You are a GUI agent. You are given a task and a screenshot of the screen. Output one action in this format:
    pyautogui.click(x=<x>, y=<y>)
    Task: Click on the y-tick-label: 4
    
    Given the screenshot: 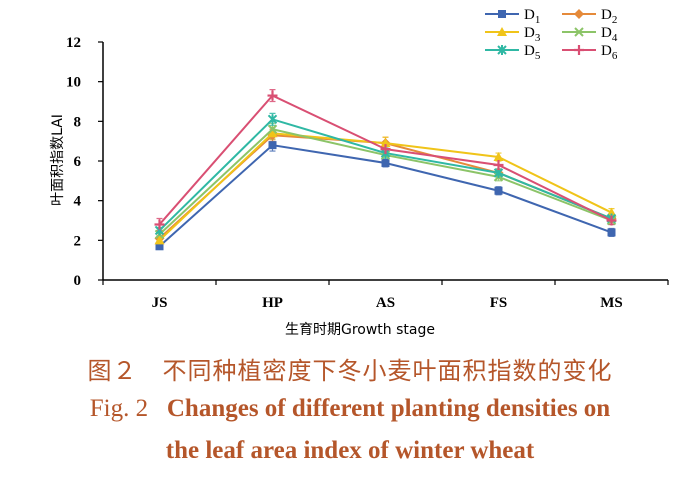 What is the action you would take?
    pyautogui.click(x=78, y=202)
    